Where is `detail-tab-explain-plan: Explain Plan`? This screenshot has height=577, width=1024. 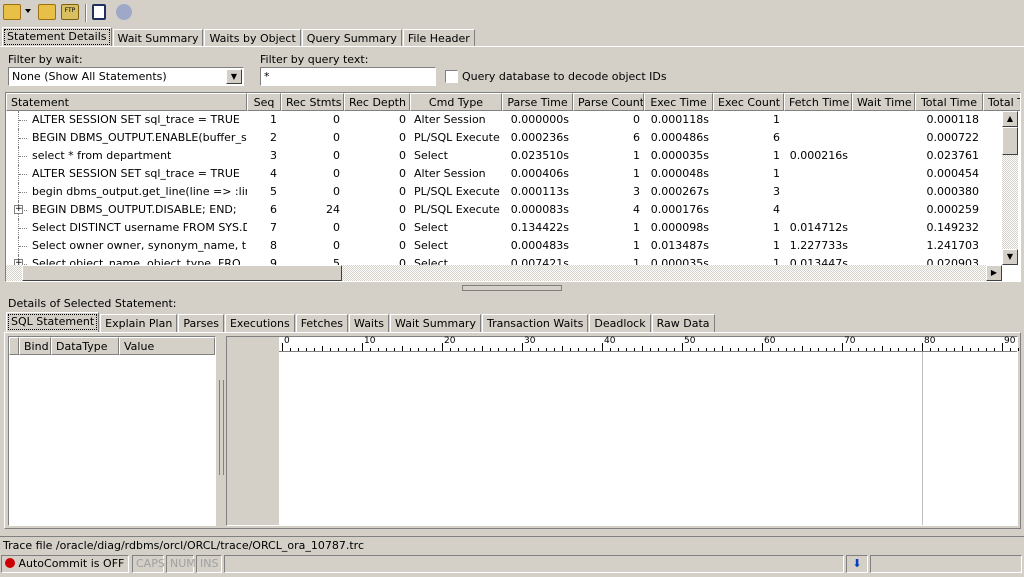 detail-tab-explain-plan: Explain Plan is located at coordinates (139, 323).